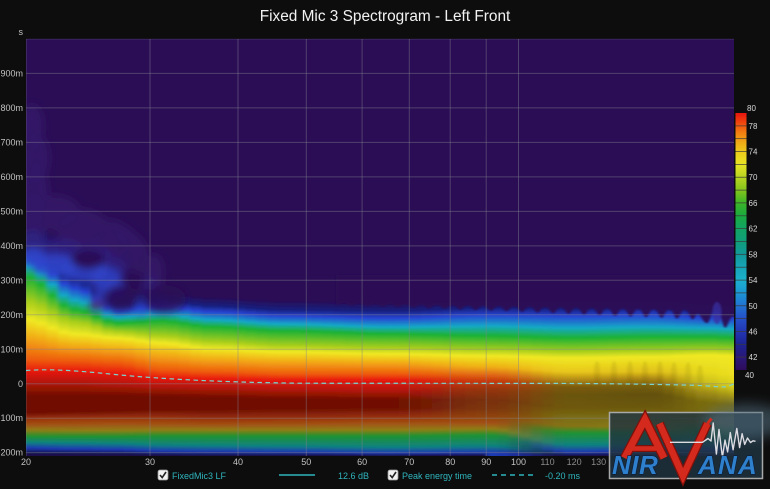 The image size is (770, 489). Describe the element at coordinates (753, 280) in the screenshot. I see `svg-text: 54` at that location.